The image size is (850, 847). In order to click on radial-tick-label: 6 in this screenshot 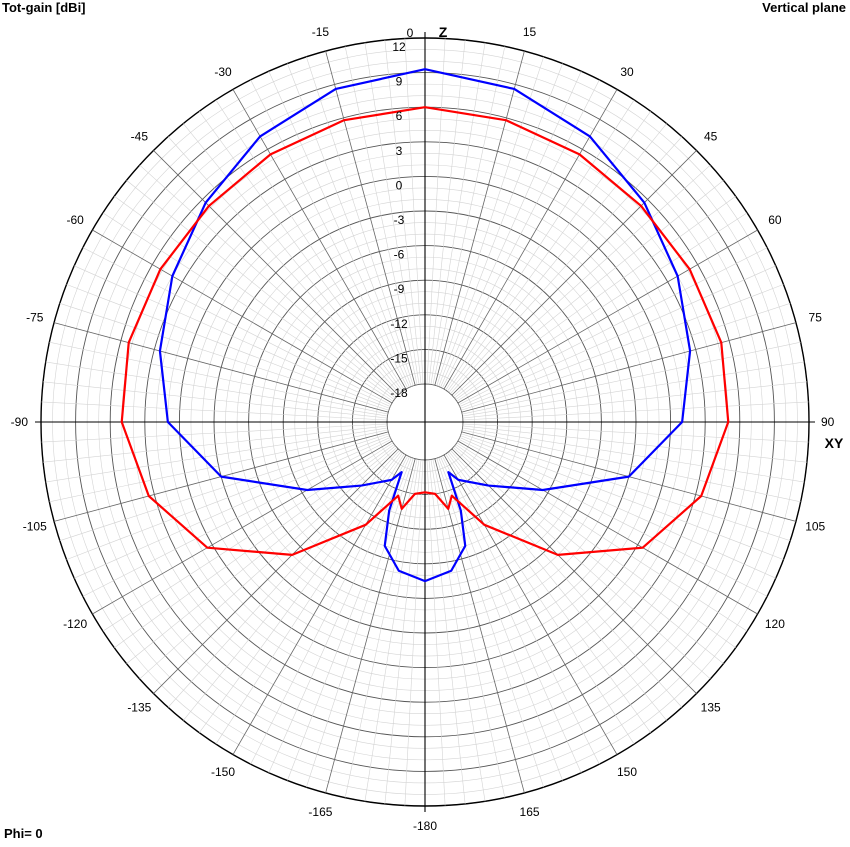, I will do `click(399, 116)`.